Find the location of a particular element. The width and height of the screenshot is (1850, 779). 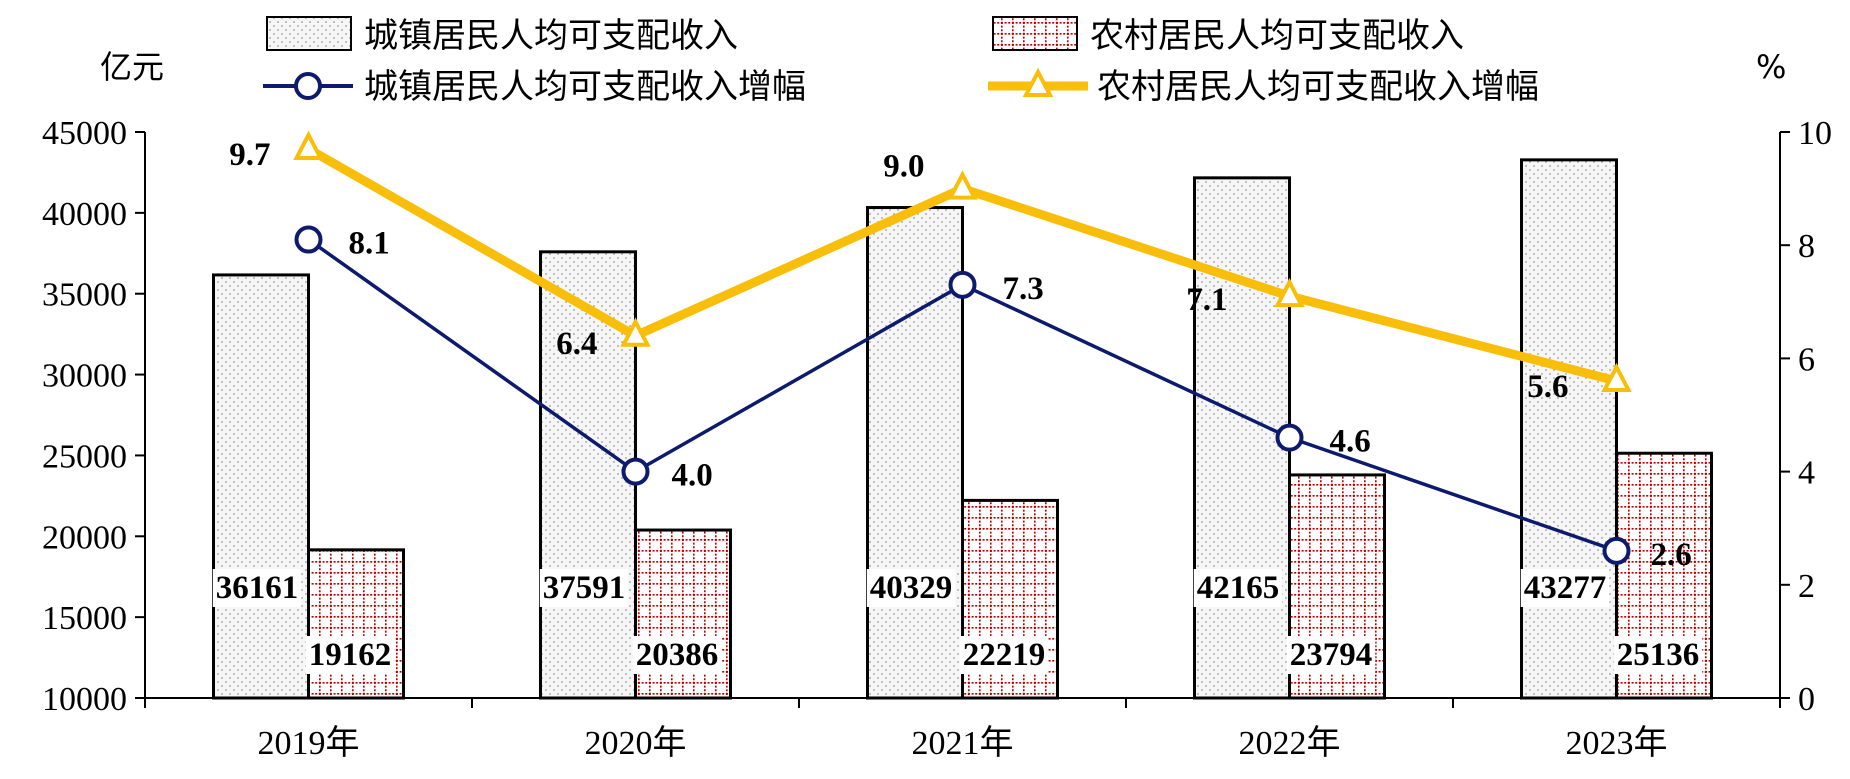

data-label-rural-income: 25136 is located at coordinates (1658, 655).